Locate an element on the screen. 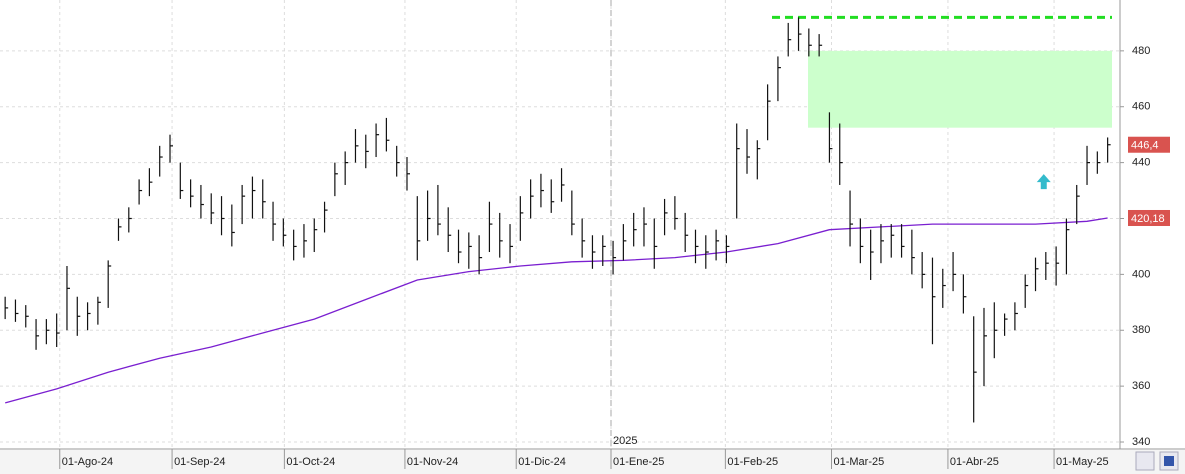 This screenshot has height=474, width=1185. x-tick-label: 01-Abr-25 is located at coordinates (974, 462).